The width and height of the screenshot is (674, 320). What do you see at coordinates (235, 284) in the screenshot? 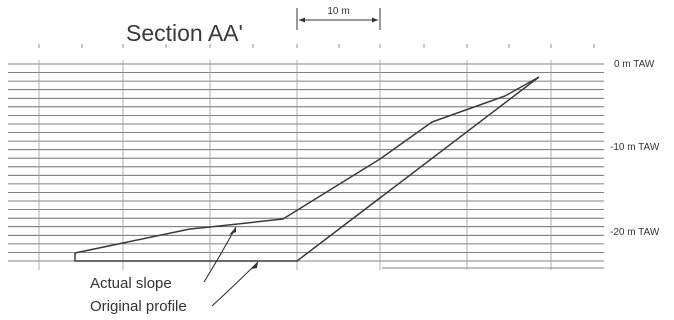
I see `original-profile-leader` at bounding box center [235, 284].